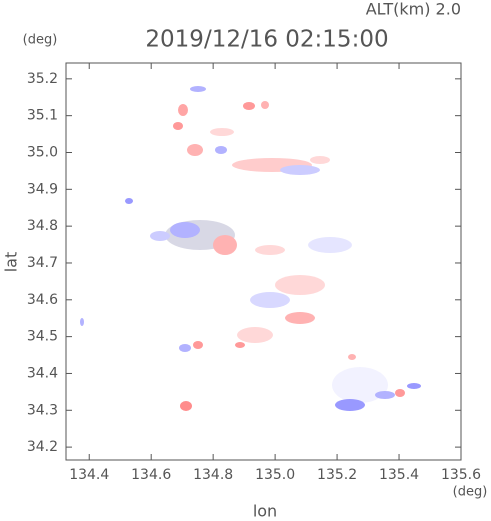  Describe the element at coordinates (470, 492) in the screenshot. I see `x-unit: (deg)` at that location.